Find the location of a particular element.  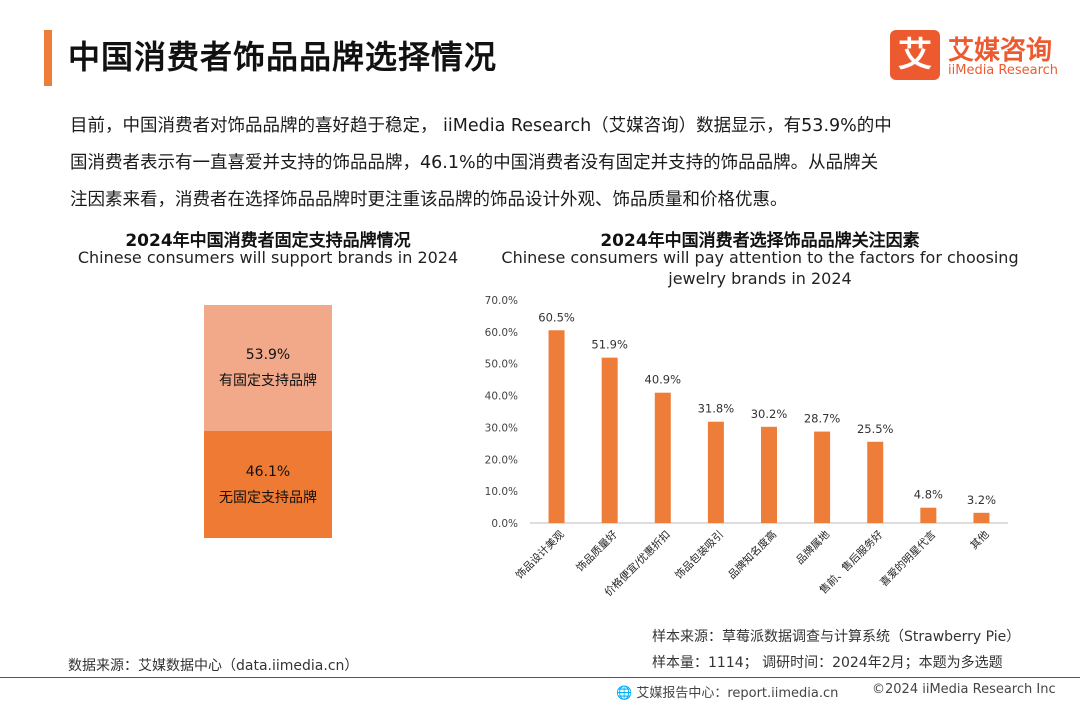

y-tick-label: 0.0% is located at coordinates (504, 524).